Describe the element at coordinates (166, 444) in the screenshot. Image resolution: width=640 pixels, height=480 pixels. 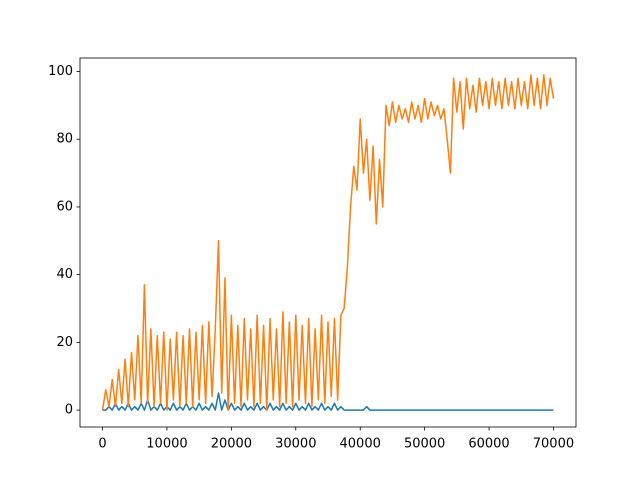
I see `x-tick-label: 10000` at that location.